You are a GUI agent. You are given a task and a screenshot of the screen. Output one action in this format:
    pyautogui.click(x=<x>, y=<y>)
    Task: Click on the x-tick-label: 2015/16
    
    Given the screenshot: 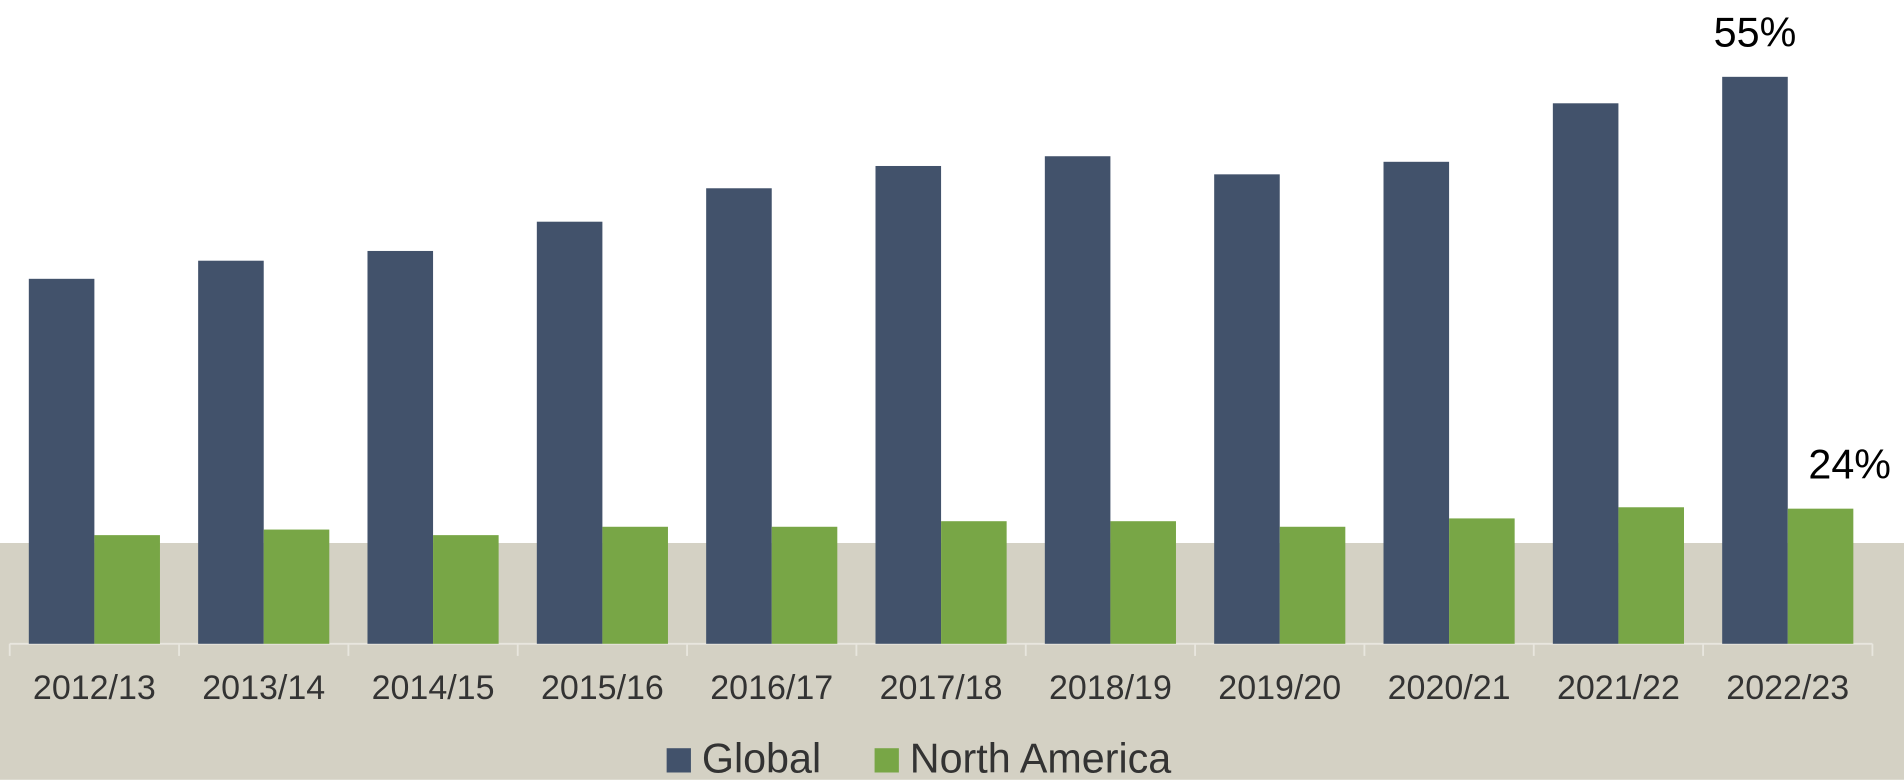 What is the action you would take?
    pyautogui.click(x=602, y=688)
    